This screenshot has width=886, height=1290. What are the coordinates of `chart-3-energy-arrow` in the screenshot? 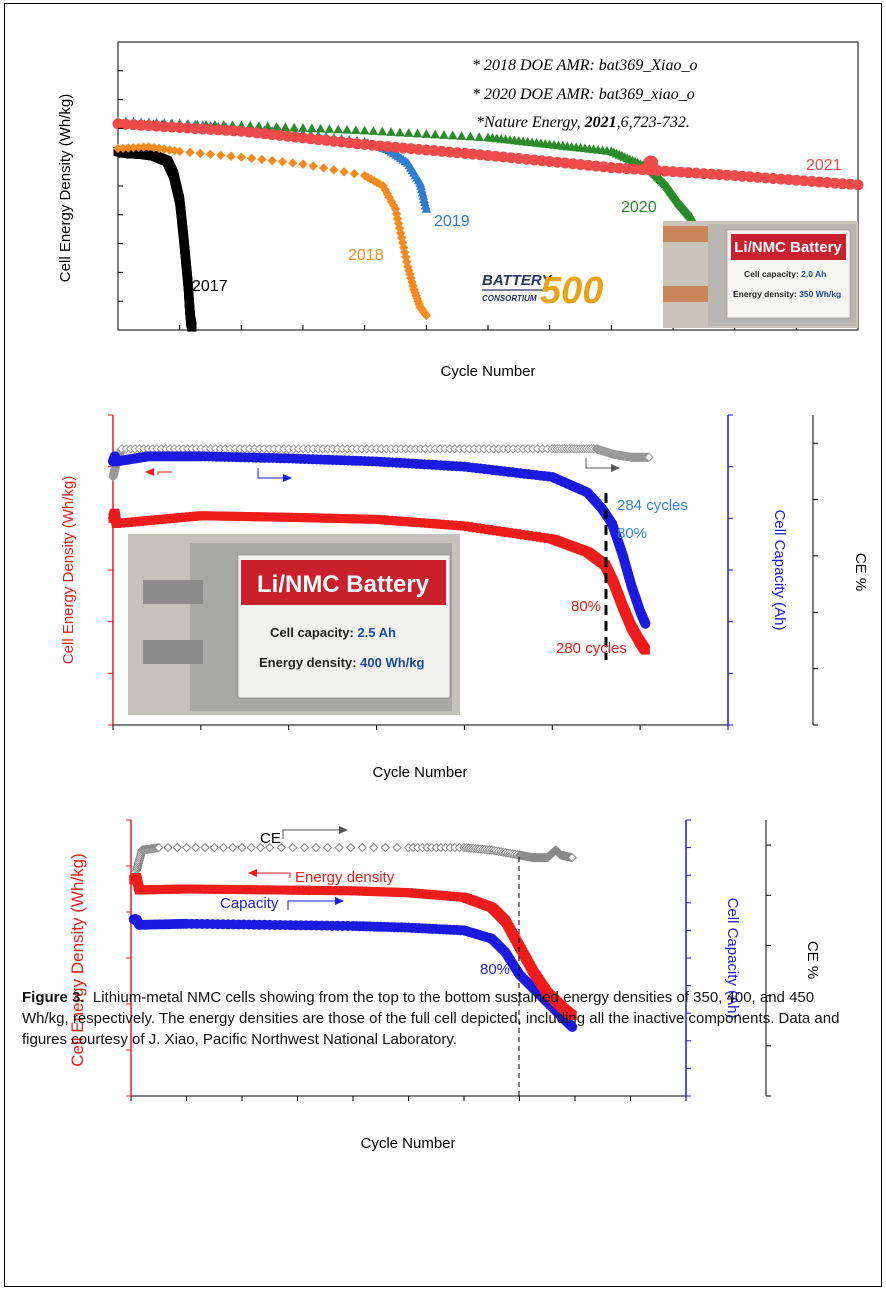 It's located at (273, 875).